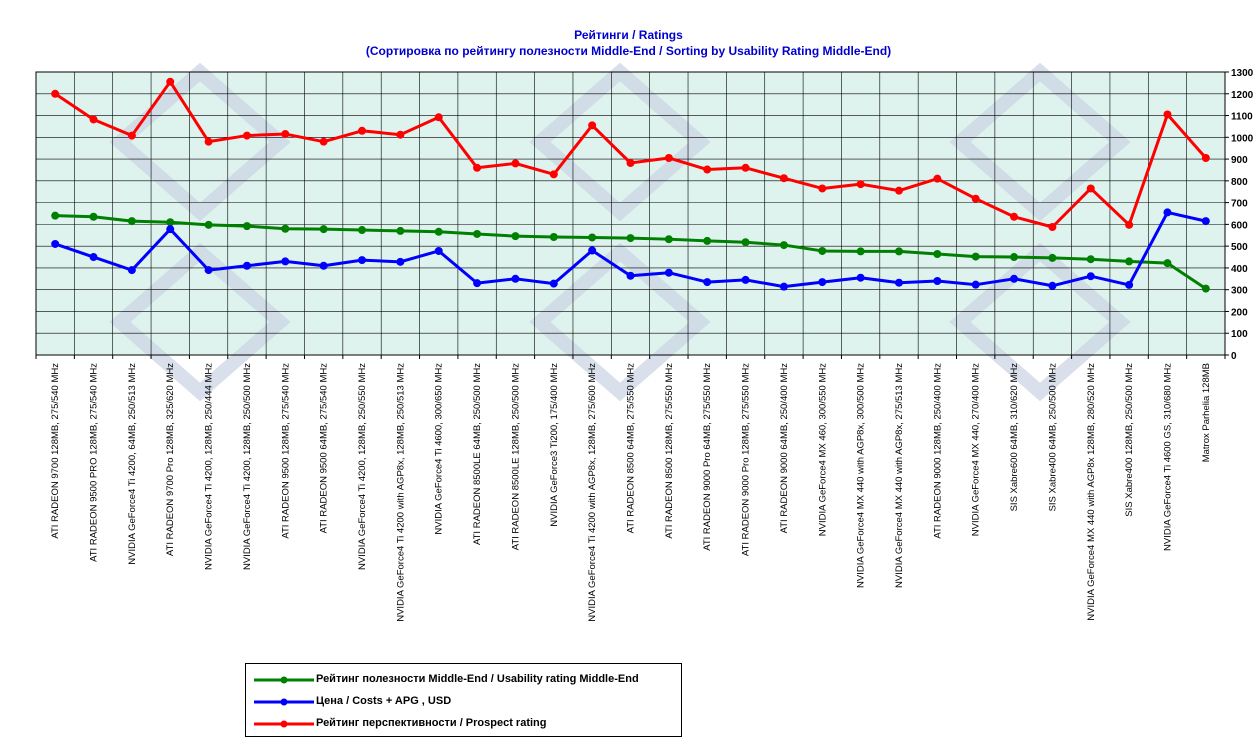 Image resolution: width=1257 pixels, height=750 pixels. What do you see at coordinates (324, 448) in the screenshot?
I see `x-tick-label: ATI RADEON 9500 64MB, 275/540 MHz` at bounding box center [324, 448].